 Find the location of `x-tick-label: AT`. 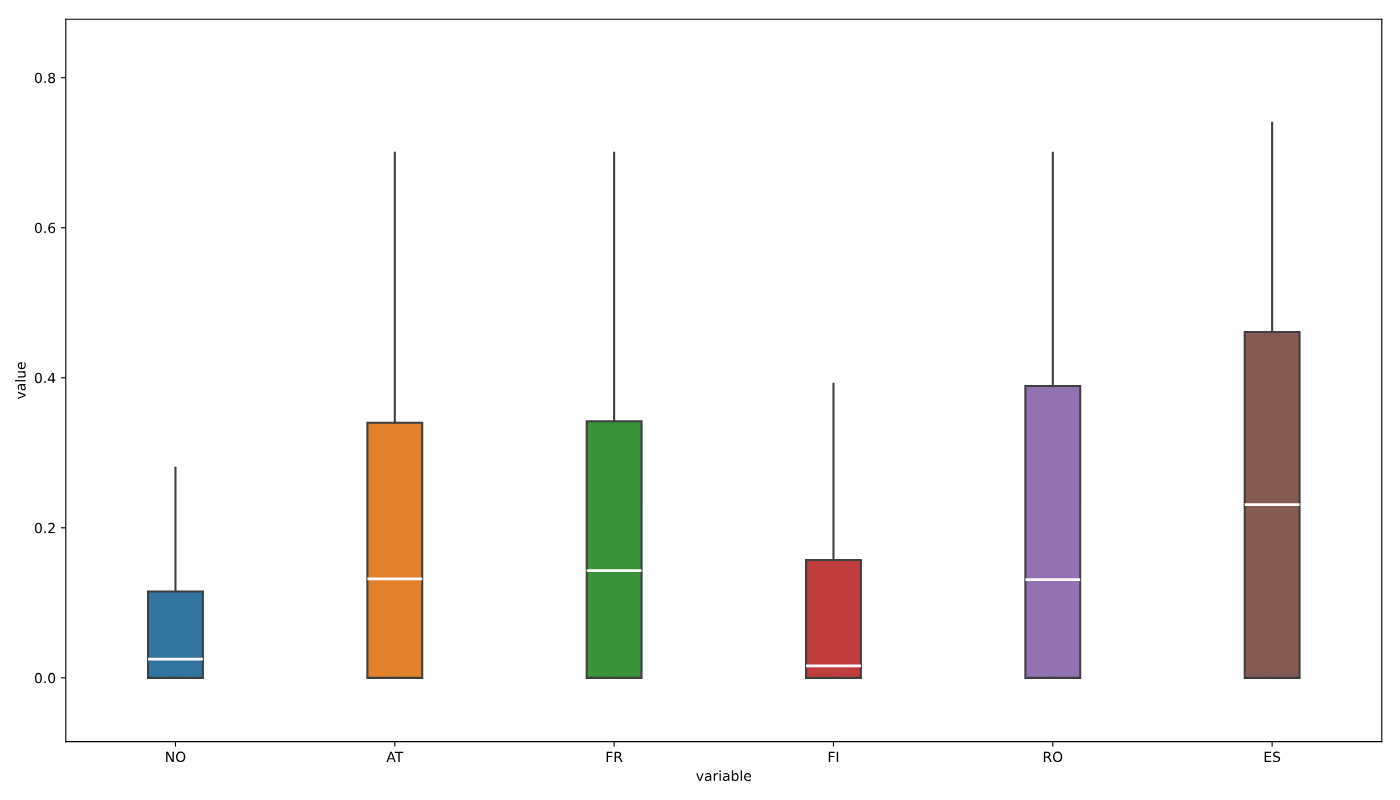

x-tick-label: AT is located at coordinates (395, 756).